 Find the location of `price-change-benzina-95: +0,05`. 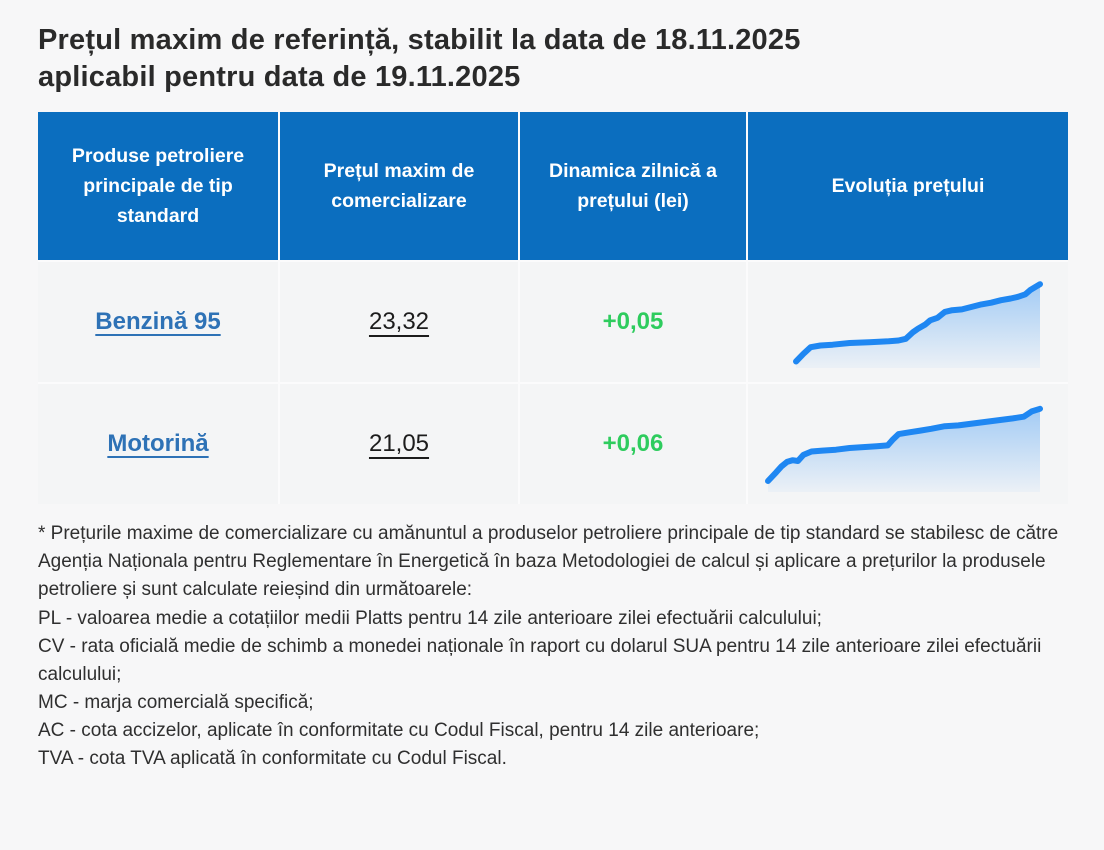

price-change-benzina-95: +0,05 is located at coordinates (633, 322).